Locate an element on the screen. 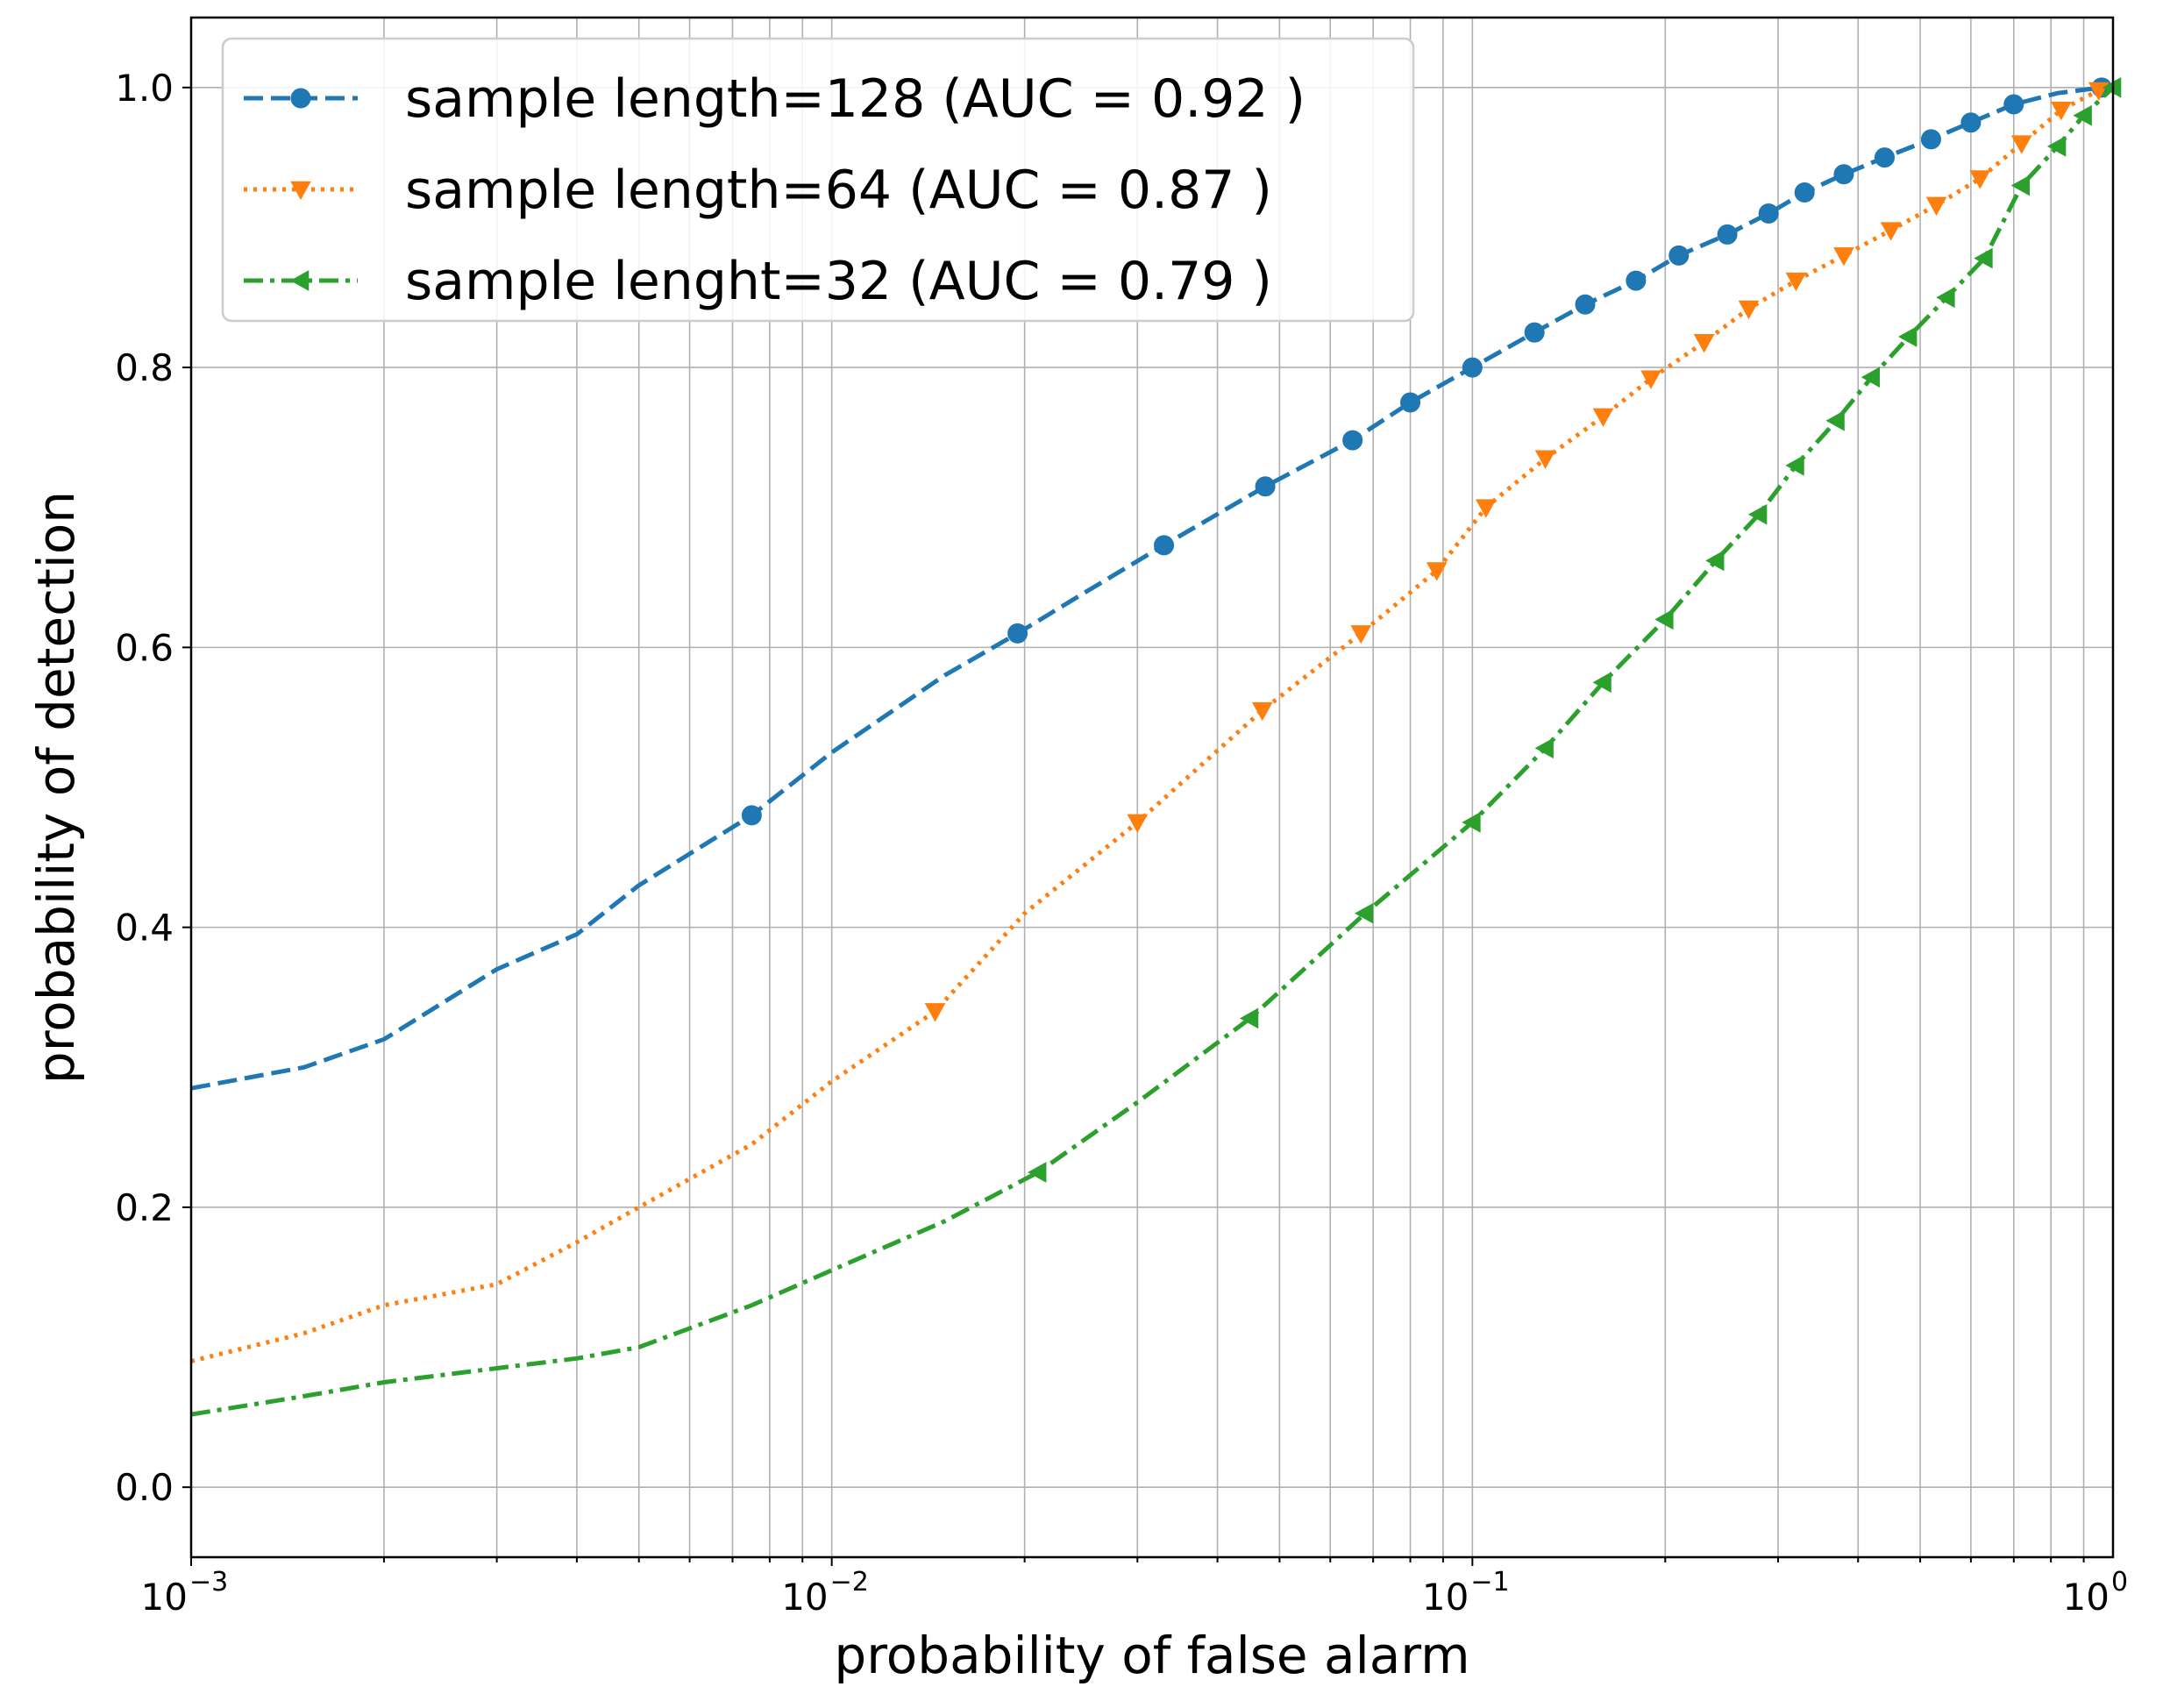 The image size is (2170, 1708). y-tick-label: 0.2 is located at coordinates (144, 1207).